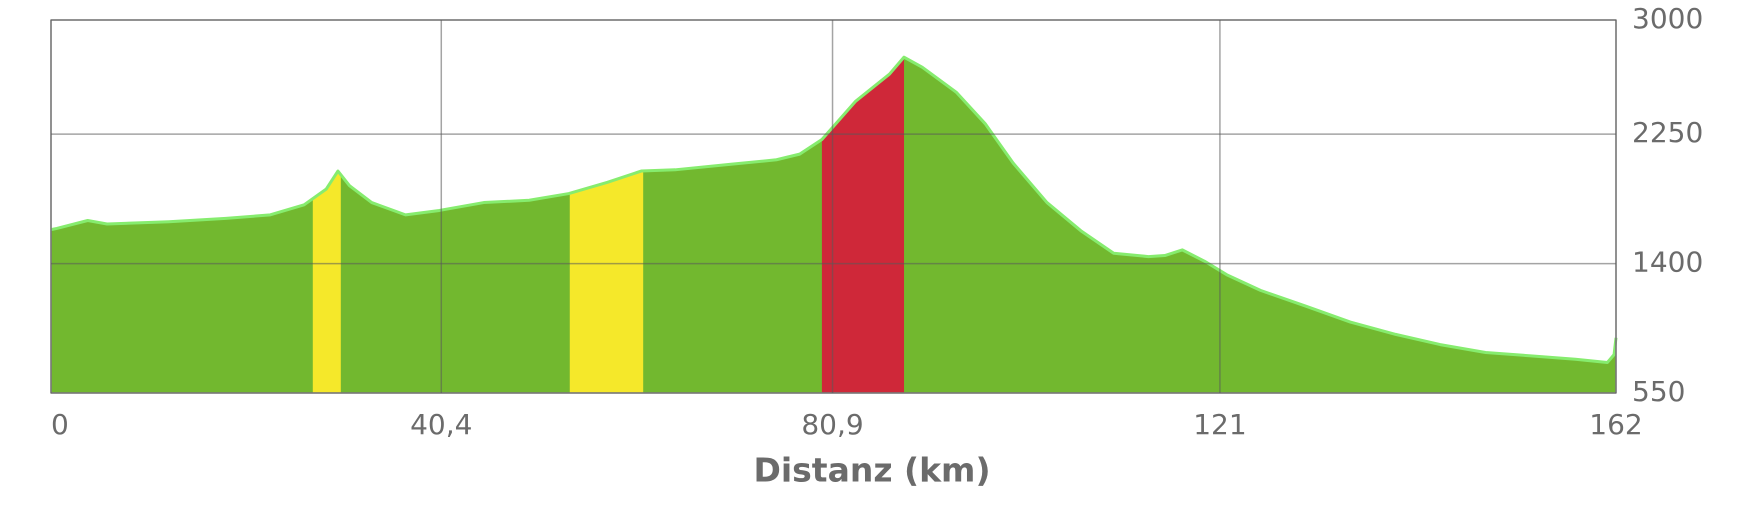 This screenshot has height=513, width=1764. Describe the element at coordinates (1658, 391) in the screenshot. I see `y-tick-label: 550` at that location.